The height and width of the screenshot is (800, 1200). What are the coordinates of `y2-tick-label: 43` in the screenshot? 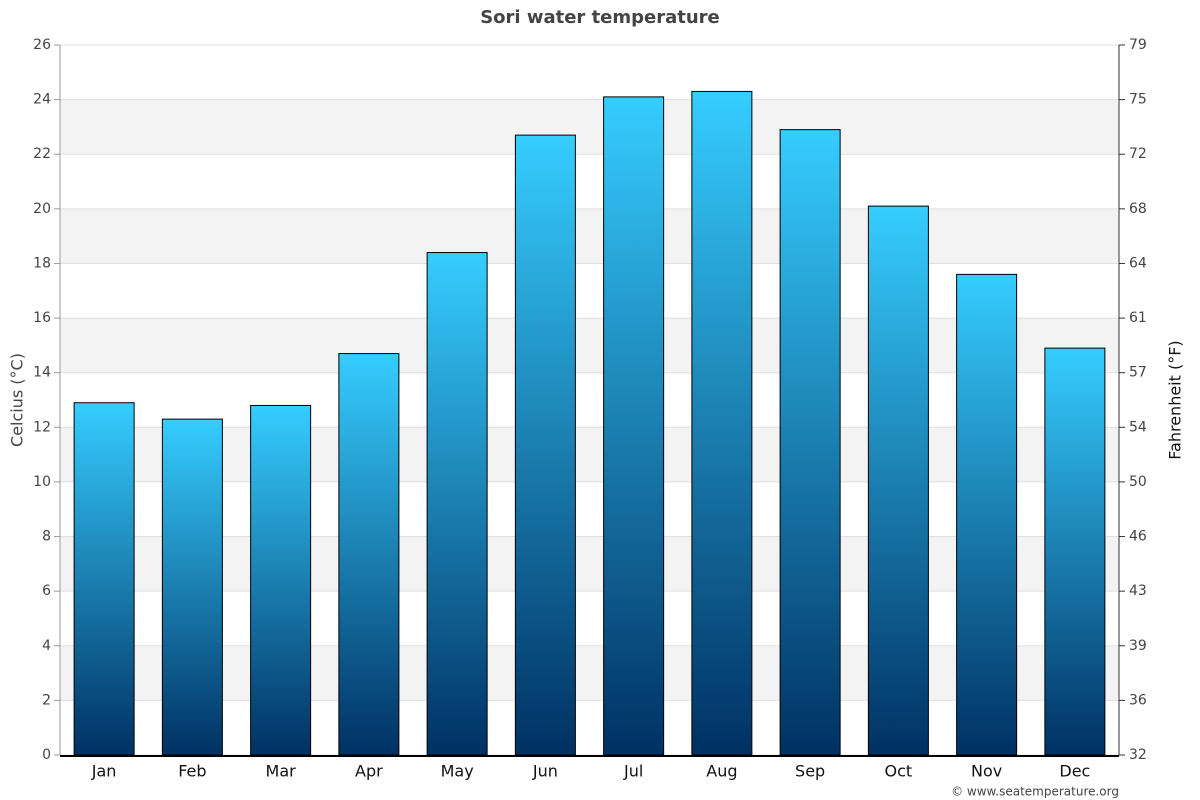 It's located at (1138, 591).